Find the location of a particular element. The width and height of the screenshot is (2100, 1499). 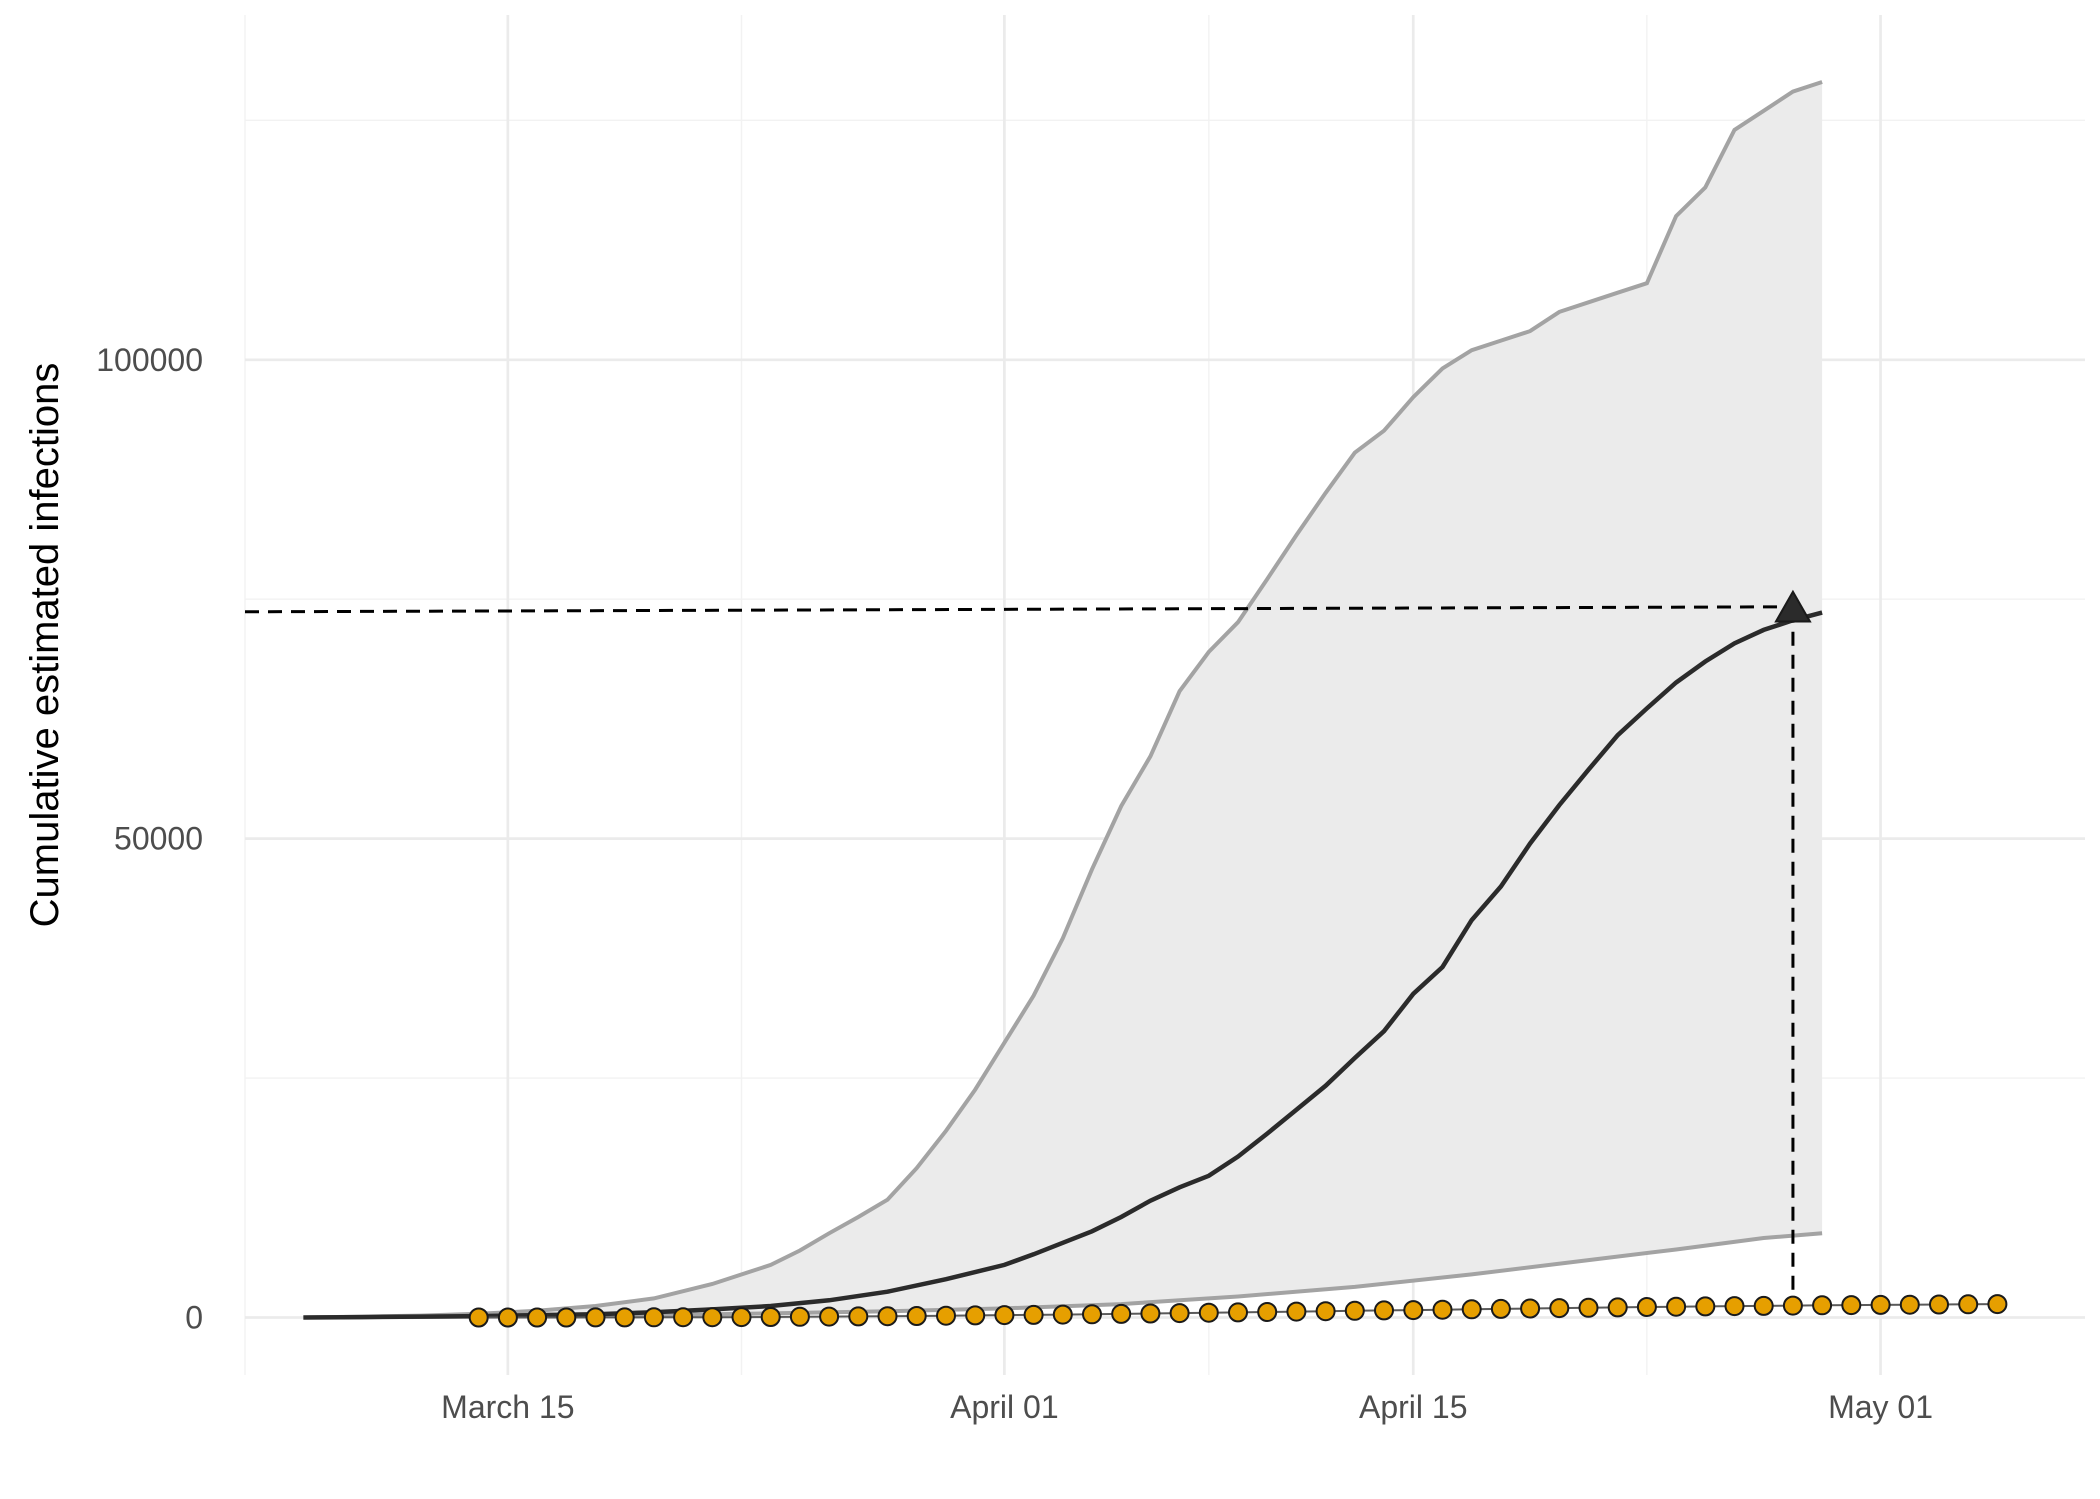

y-tick-label: 100000 is located at coordinates (149, 360).